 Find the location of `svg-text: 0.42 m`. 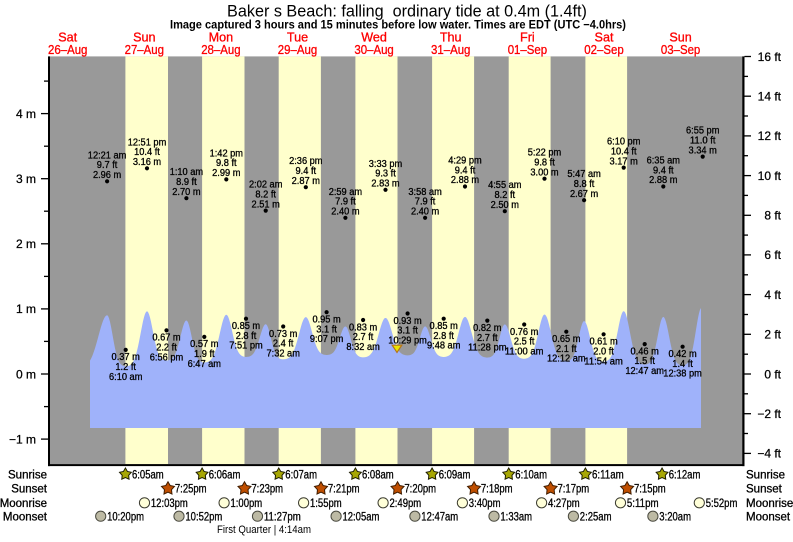

svg-text: 0.42 m is located at coordinates (682, 354).